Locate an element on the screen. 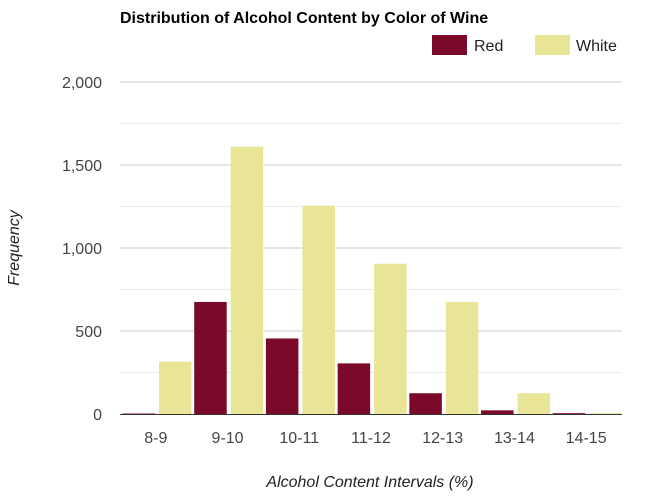 The image size is (651, 498). y-tick-label: 1,500 is located at coordinates (82, 166).